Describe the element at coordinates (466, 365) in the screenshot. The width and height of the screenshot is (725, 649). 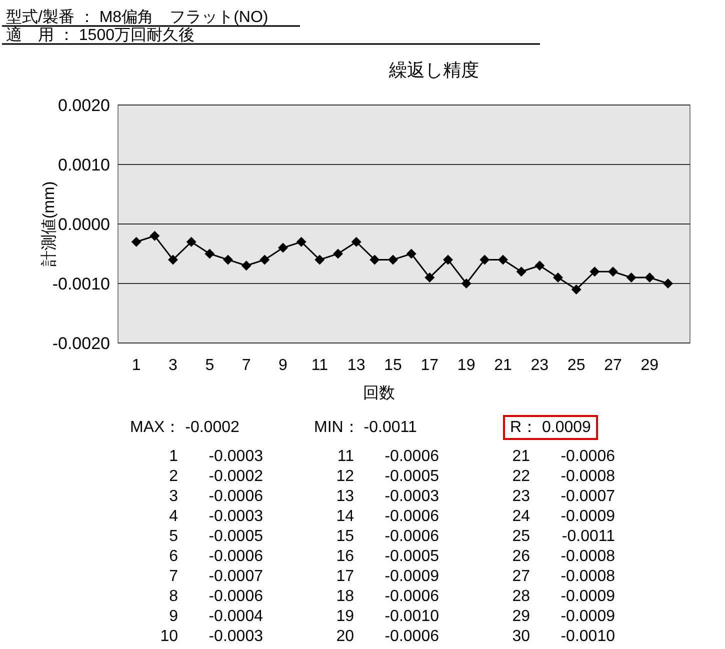
I see `x-tick-label: 19` at that location.